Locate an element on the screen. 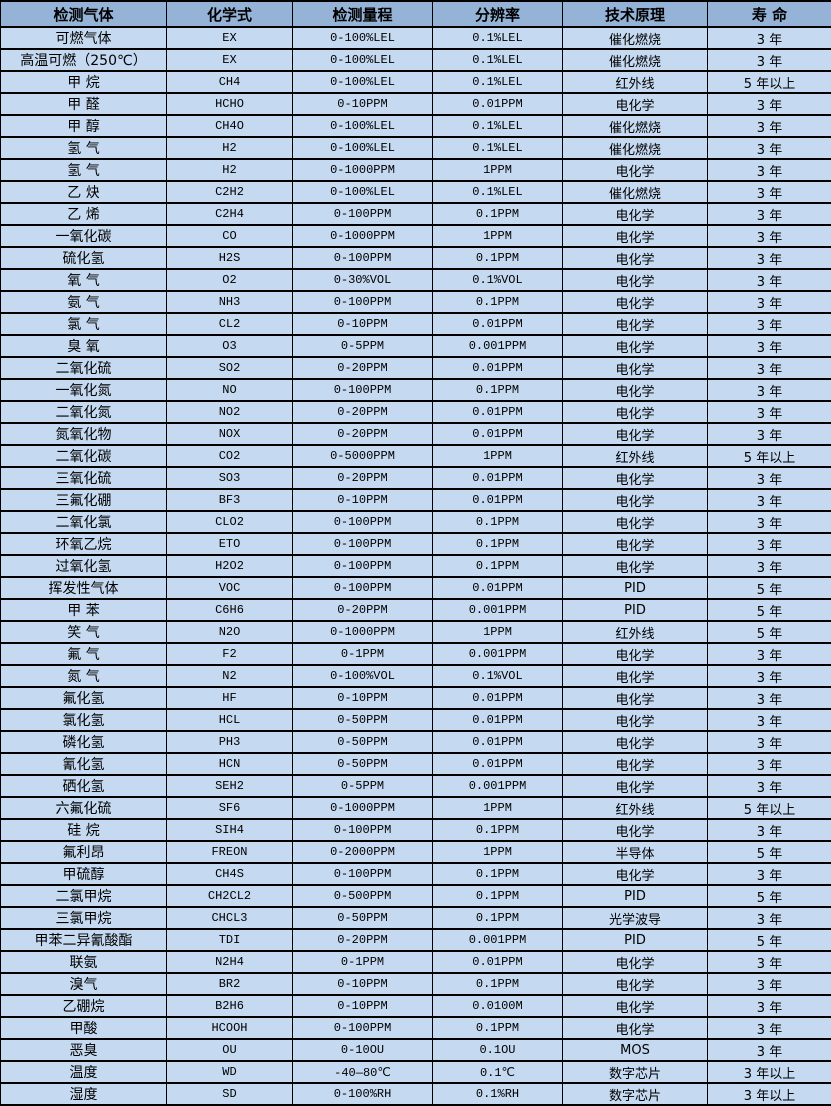 This screenshot has width=831, height=1106. resolution-cell: 0.1%VOL is located at coordinates (498, 676).